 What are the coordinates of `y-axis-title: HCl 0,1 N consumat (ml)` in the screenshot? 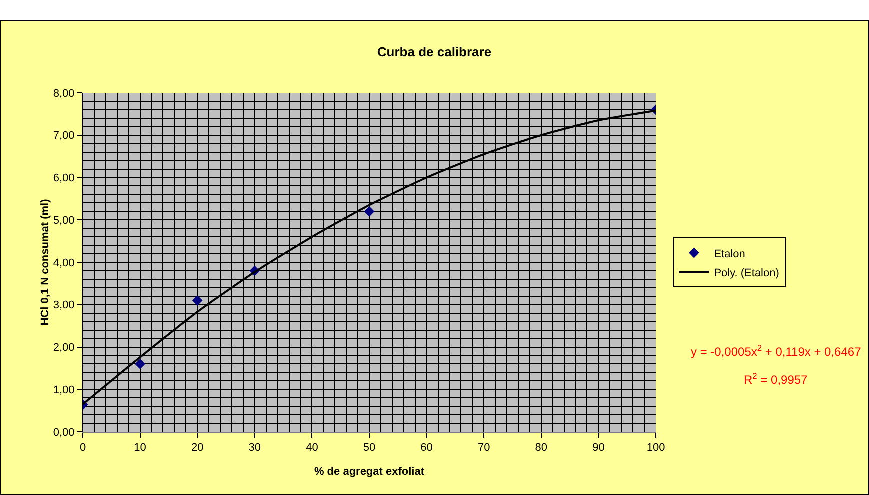 It's located at (45, 262).